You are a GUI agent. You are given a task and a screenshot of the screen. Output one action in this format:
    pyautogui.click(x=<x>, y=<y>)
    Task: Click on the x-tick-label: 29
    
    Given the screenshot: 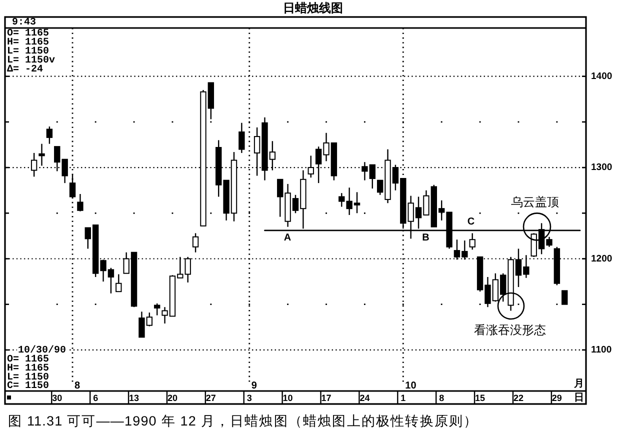 What is the action you would take?
    pyautogui.click(x=557, y=398)
    